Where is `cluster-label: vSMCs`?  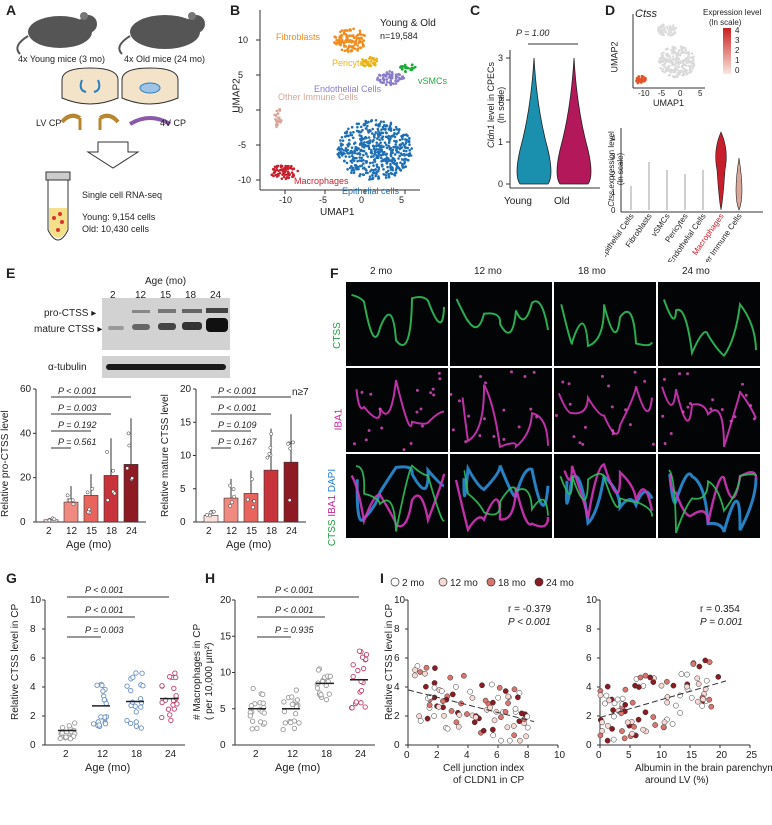
cluster-label: vSMCs is located at coordinates (432, 81).